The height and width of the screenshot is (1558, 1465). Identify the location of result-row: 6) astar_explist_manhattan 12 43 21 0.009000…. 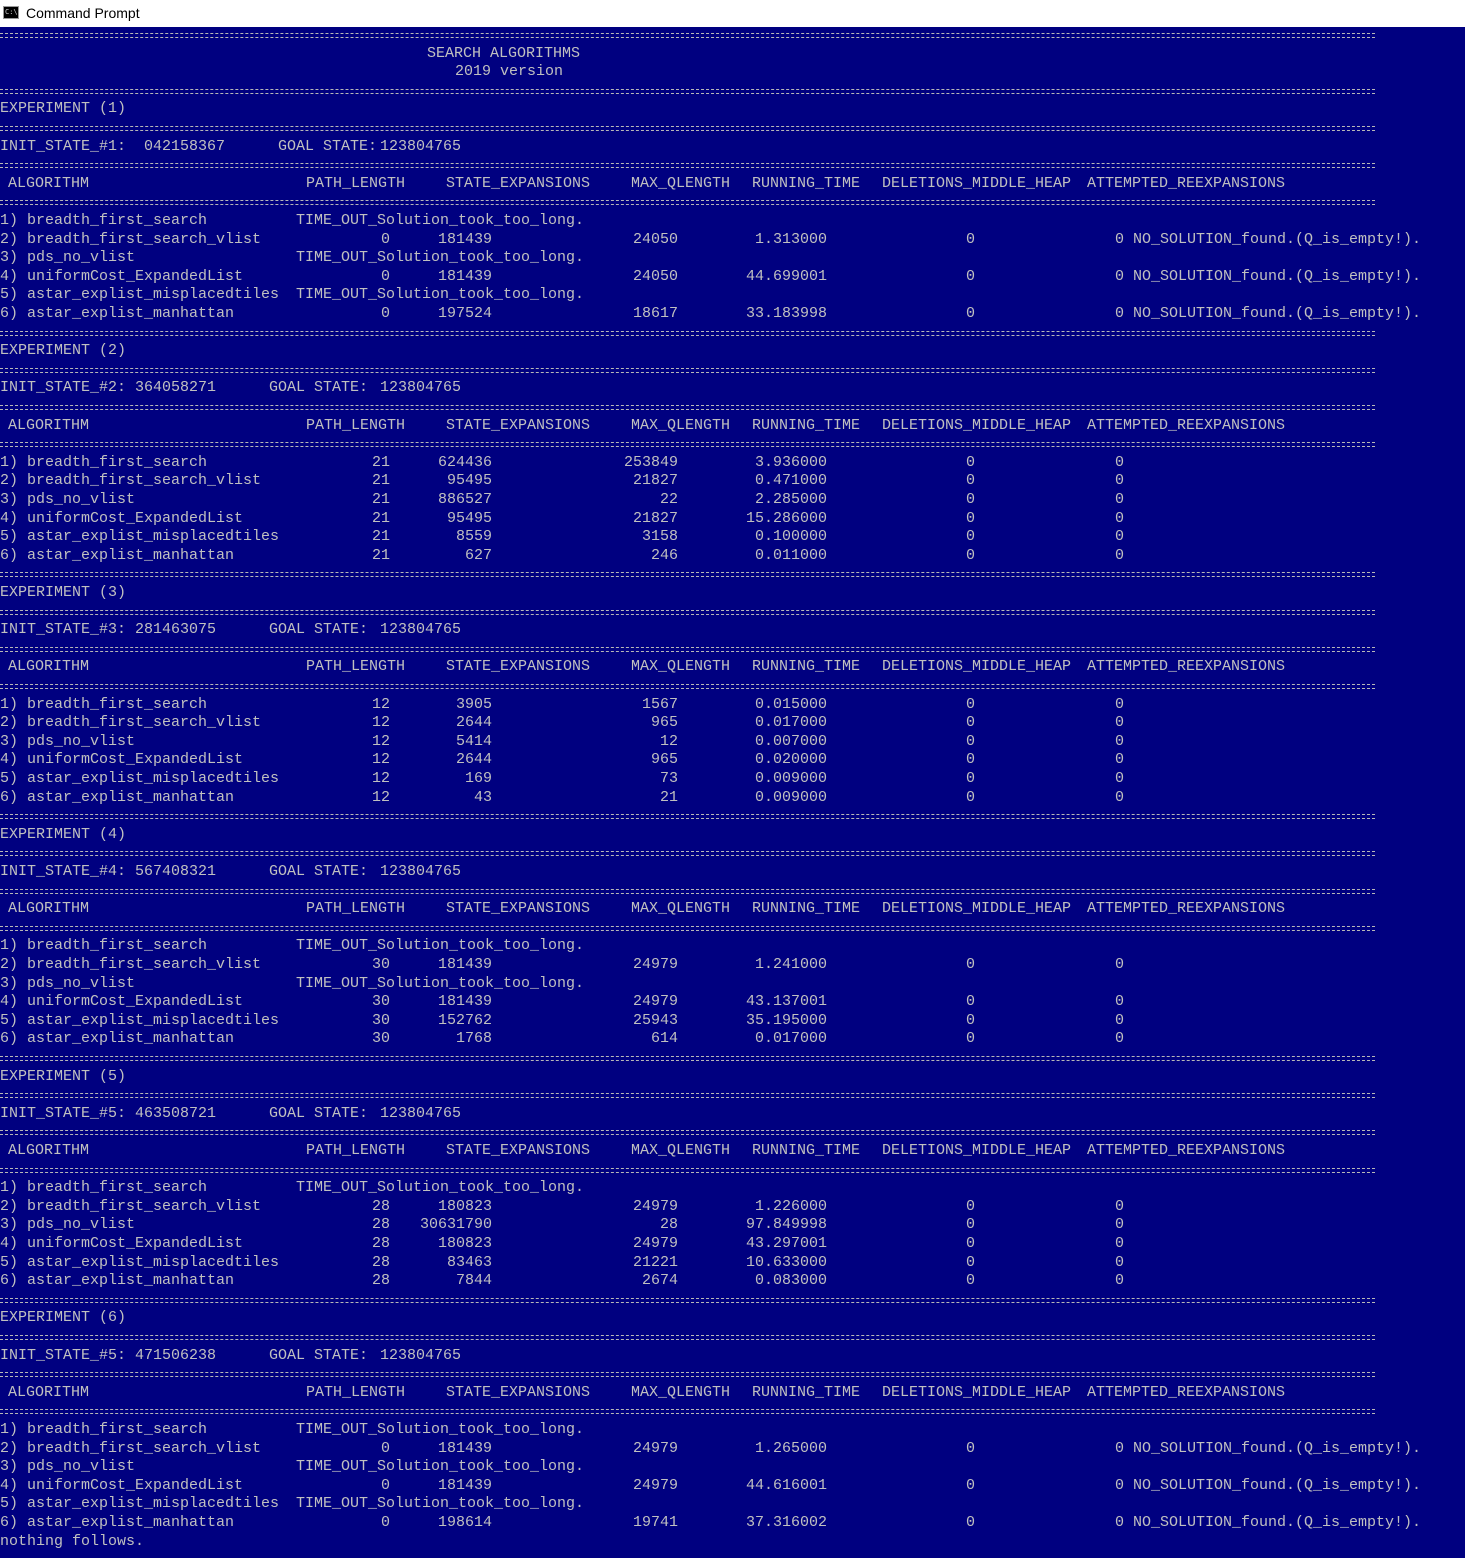
(732, 798).